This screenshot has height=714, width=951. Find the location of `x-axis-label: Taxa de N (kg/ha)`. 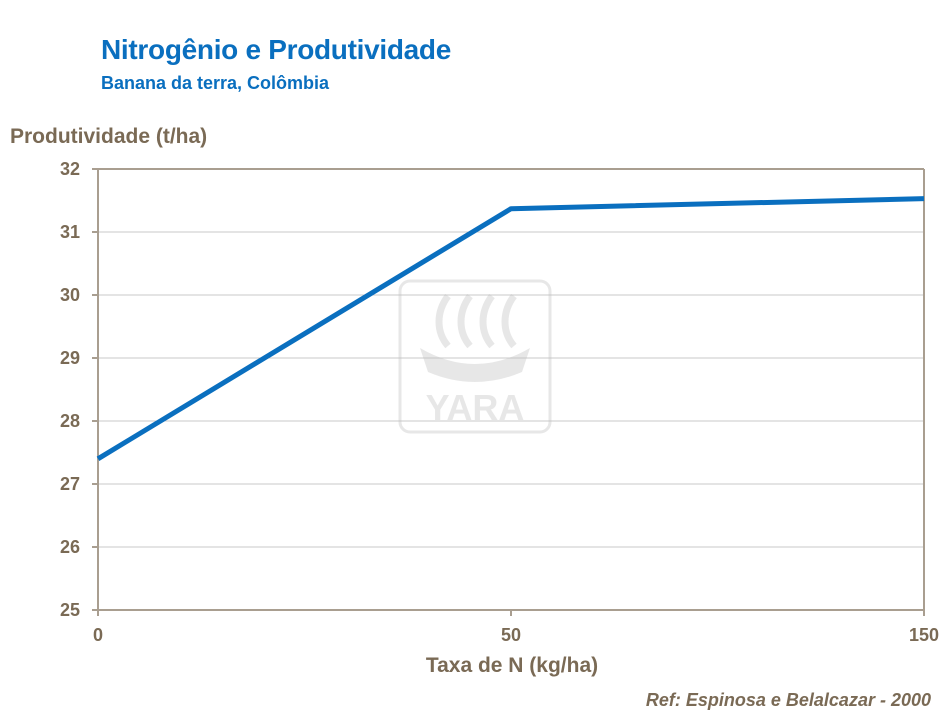

x-axis-label: Taxa de N (kg/ha) is located at coordinates (512, 665).